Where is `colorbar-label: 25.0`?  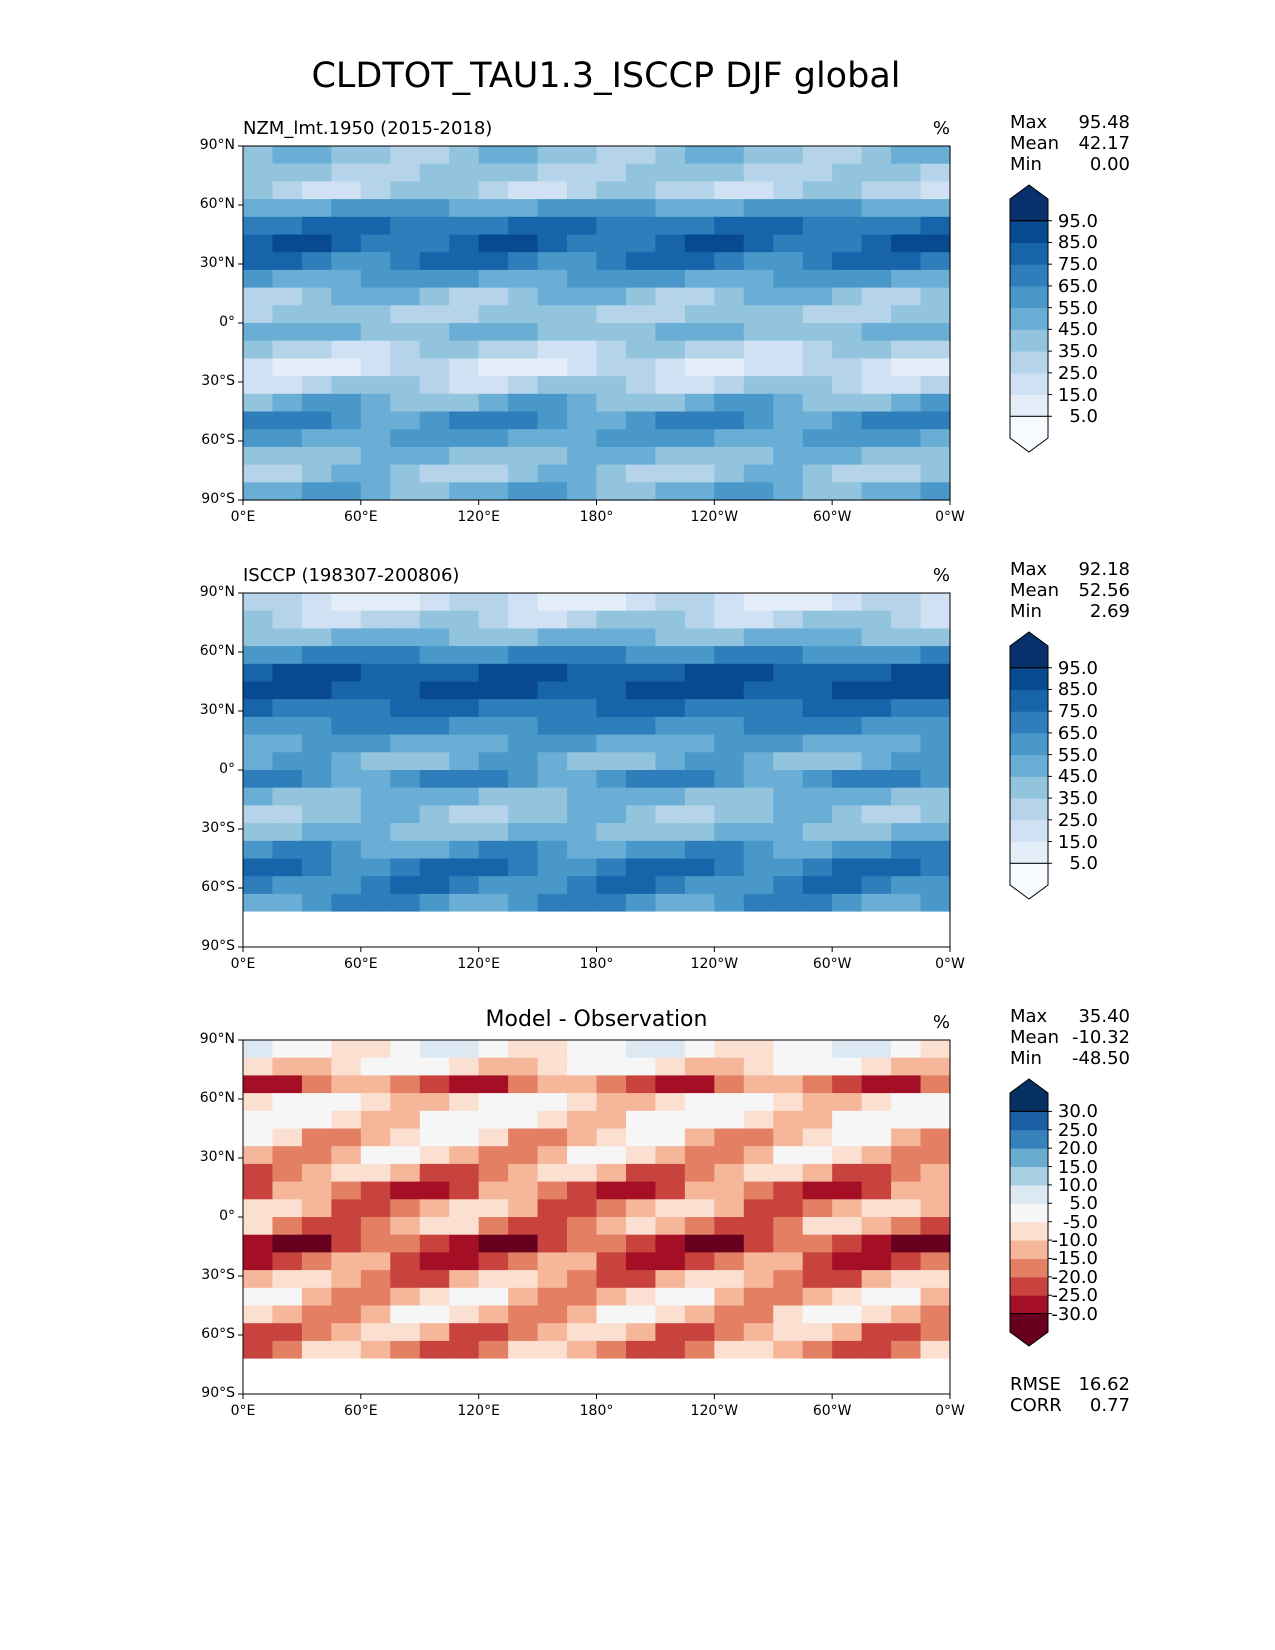 colorbar-label: 25.0 is located at coordinates (1077, 1130).